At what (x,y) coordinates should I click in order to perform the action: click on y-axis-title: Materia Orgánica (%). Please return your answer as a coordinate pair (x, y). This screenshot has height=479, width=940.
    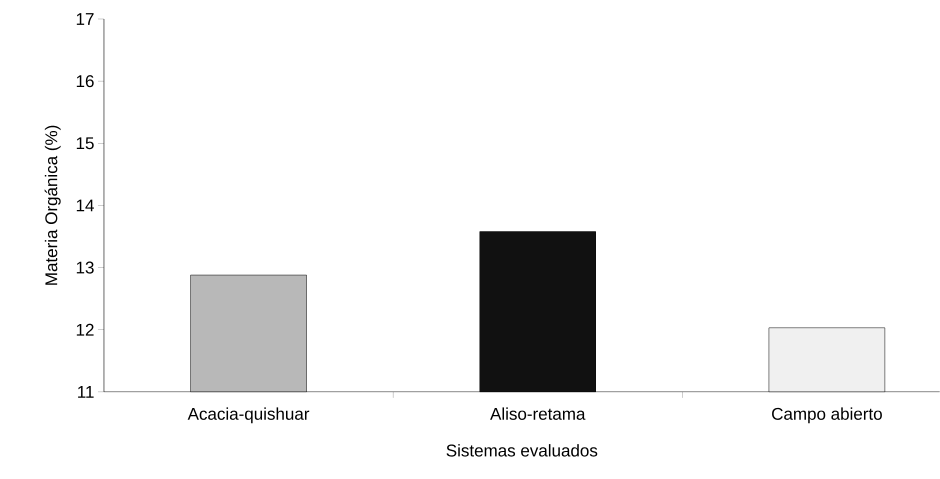
    Looking at the image, I should click on (52, 205).